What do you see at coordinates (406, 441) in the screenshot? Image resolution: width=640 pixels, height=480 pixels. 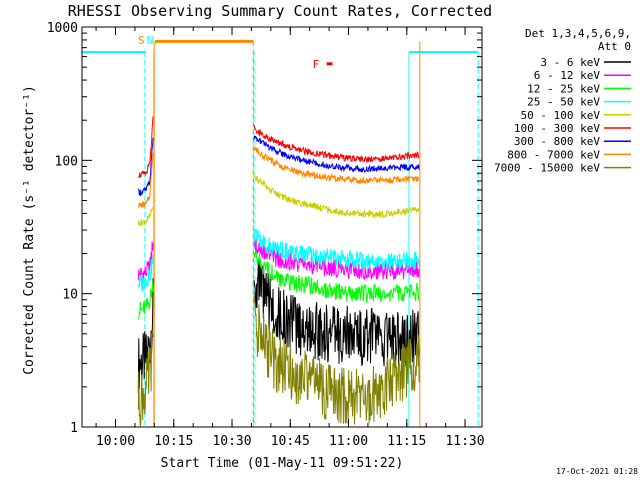 I see `x-tick-label: 11:15` at bounding box center [406, 441].